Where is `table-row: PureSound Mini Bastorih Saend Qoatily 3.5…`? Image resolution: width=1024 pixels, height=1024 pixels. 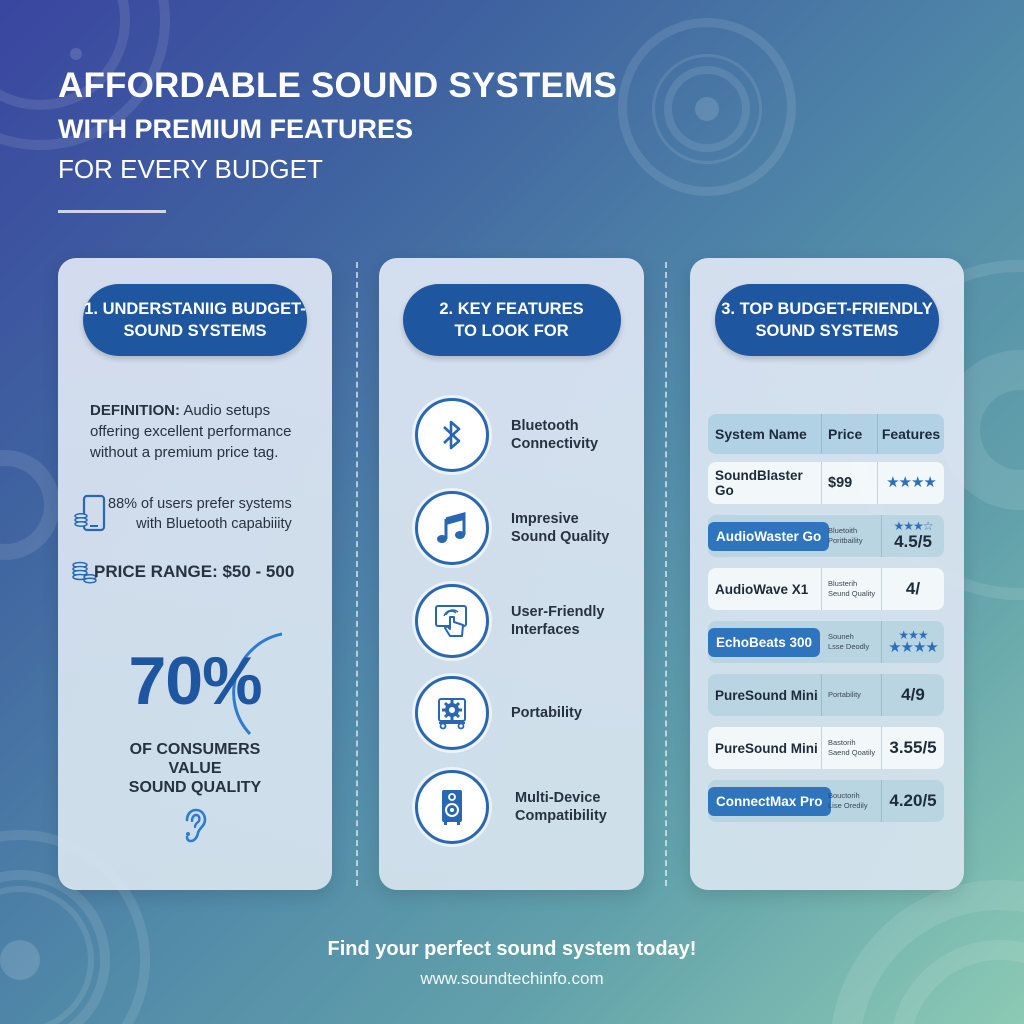
table-row: PureSound Mini Bastorih Saend Qoatily 3.5… is located at coordinates (826, 748).